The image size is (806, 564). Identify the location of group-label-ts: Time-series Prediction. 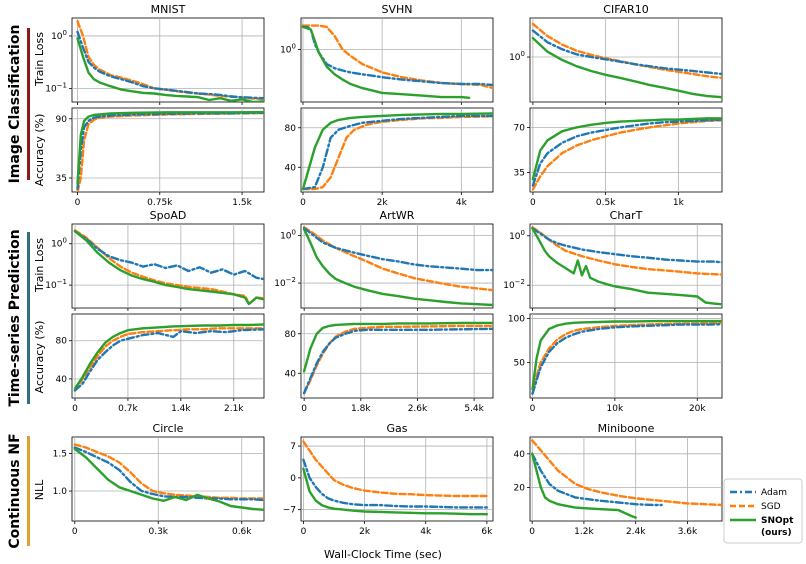
(18, 318).